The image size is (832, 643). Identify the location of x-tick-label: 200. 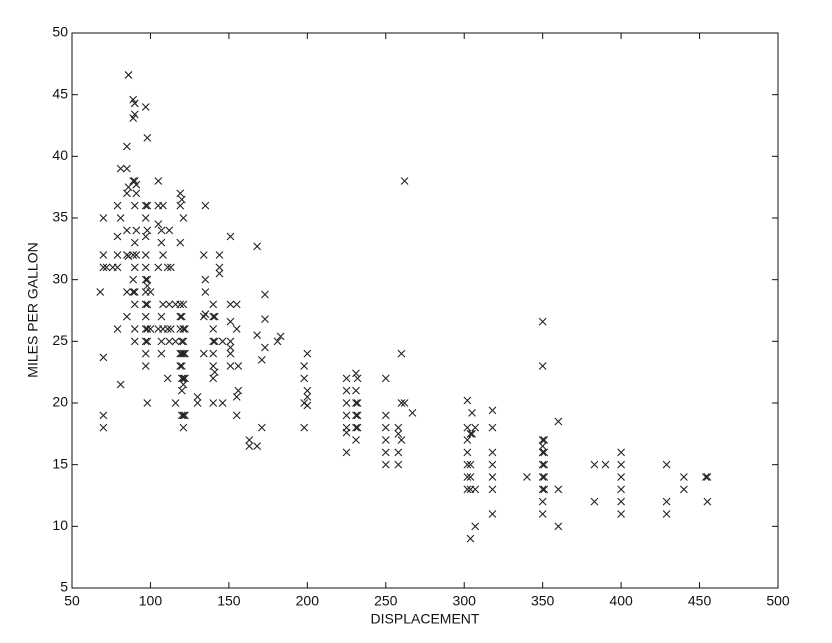
(308, 601).